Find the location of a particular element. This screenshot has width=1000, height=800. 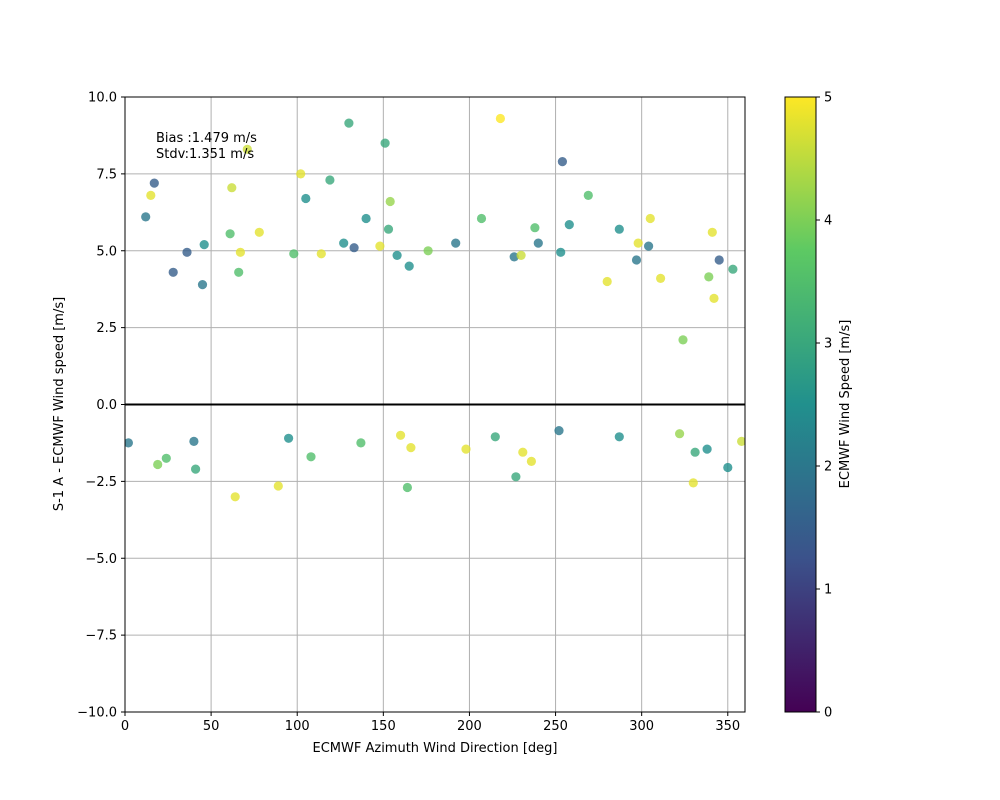

y-tick-label: 2.5 is located at coordinates (106, 328).